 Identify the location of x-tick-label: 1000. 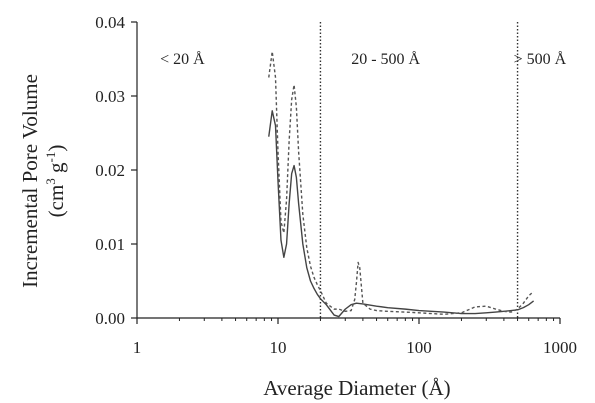
(560, 347).